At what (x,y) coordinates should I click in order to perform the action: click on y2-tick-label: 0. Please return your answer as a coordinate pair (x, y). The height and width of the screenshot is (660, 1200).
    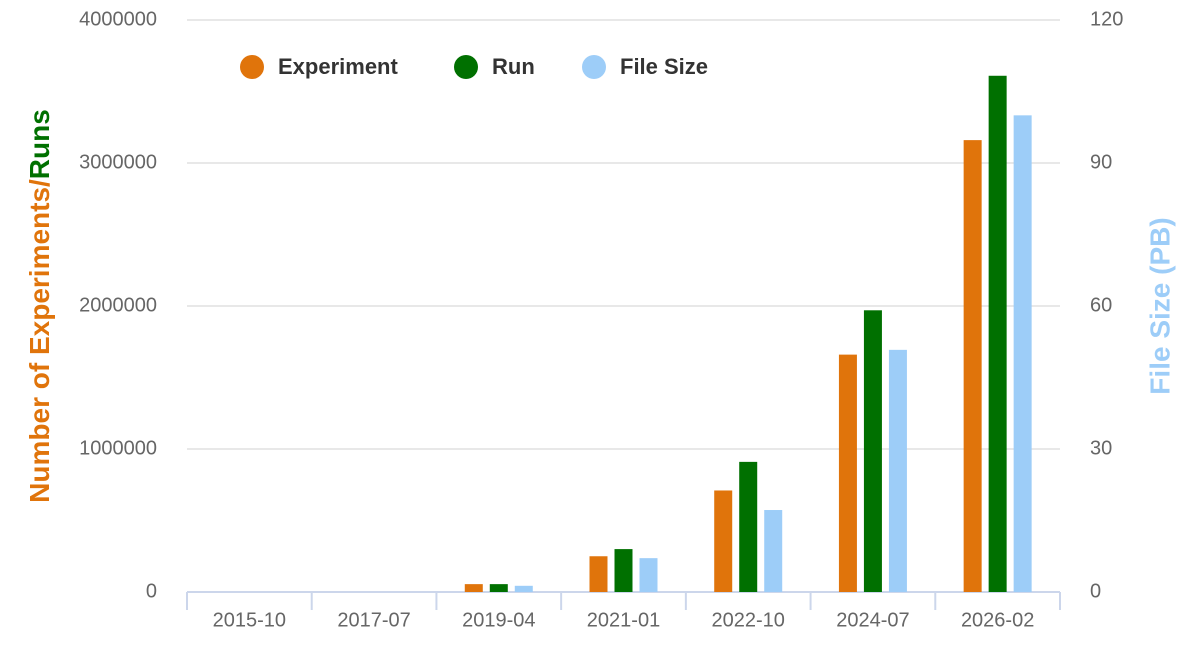
    Looking at the image, I should click on (1095, 591).